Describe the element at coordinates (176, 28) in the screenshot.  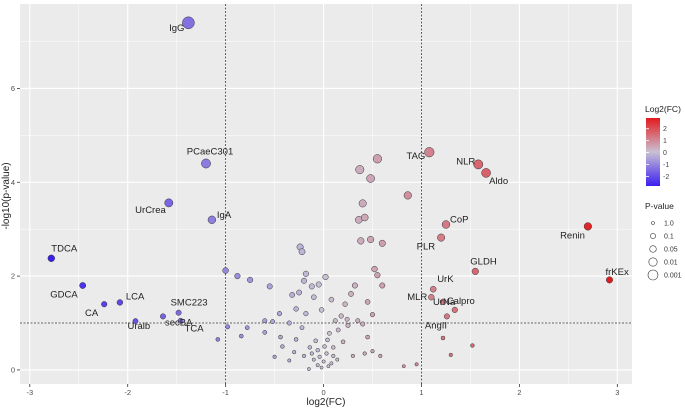
I see `point-label: IgG` at that location.